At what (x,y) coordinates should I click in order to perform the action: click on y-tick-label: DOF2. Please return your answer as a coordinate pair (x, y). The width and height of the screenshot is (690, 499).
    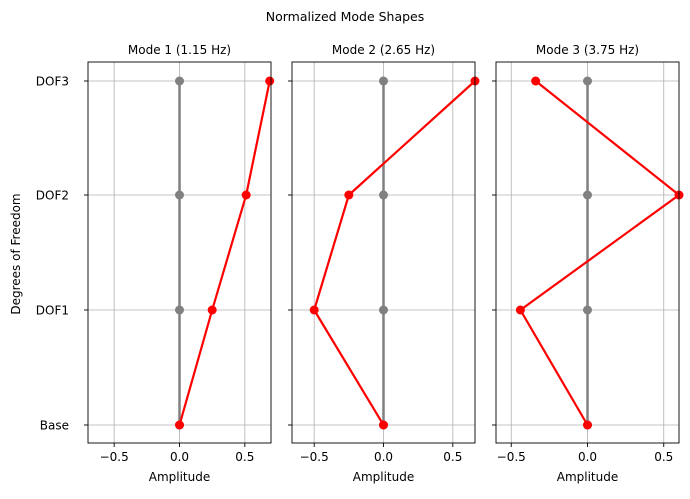
    Looking at the image, I should click on (52, 196).